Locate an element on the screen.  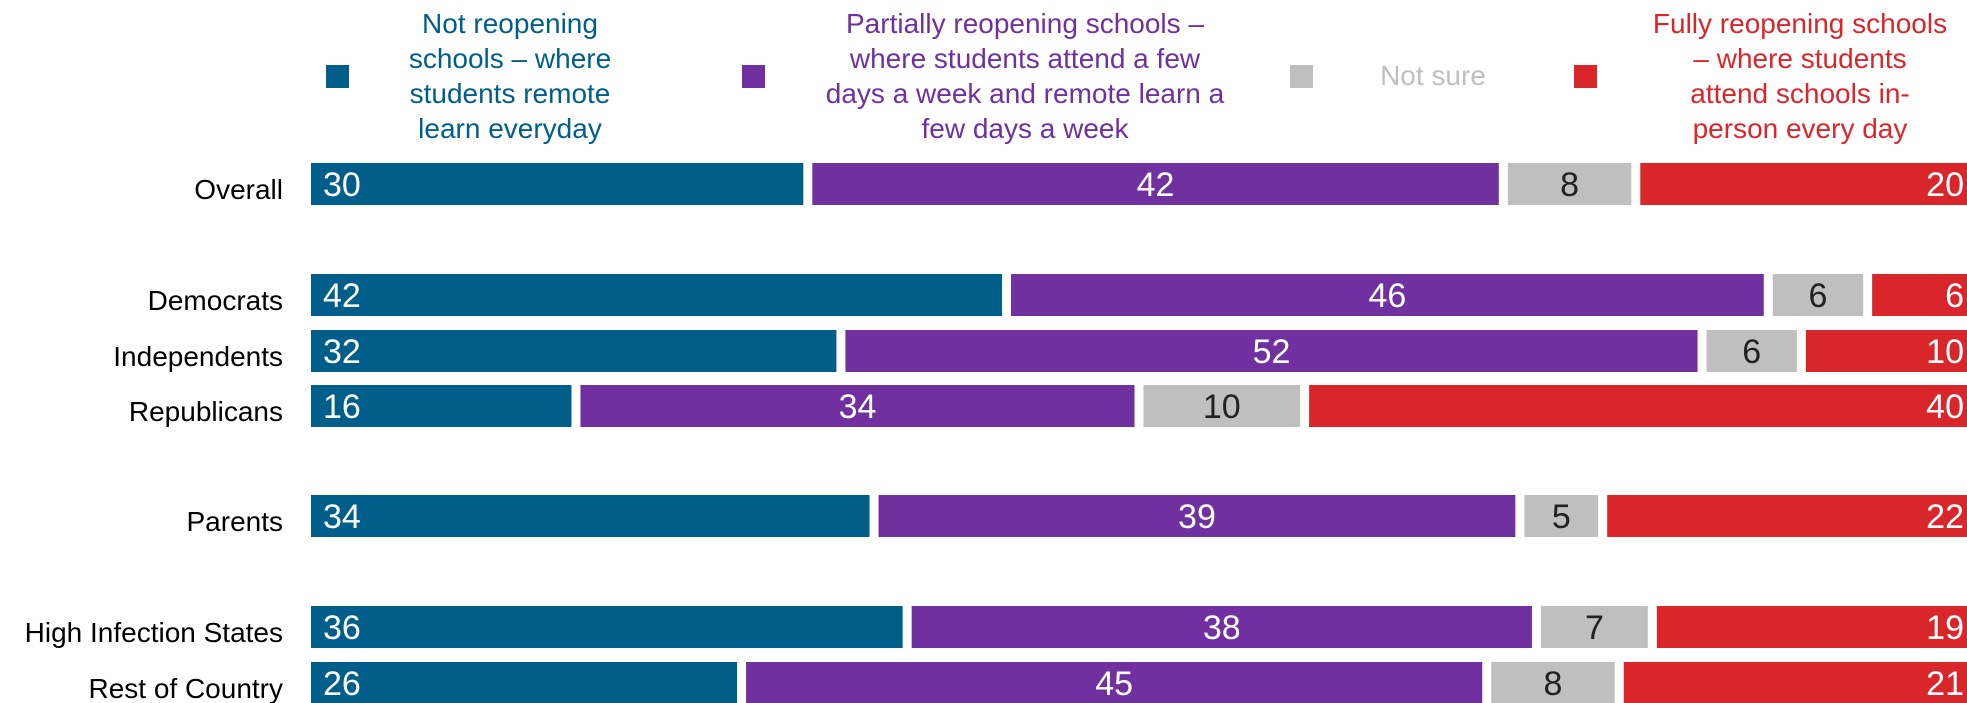
data-label: 5 is located at coordinates (1561, 517).